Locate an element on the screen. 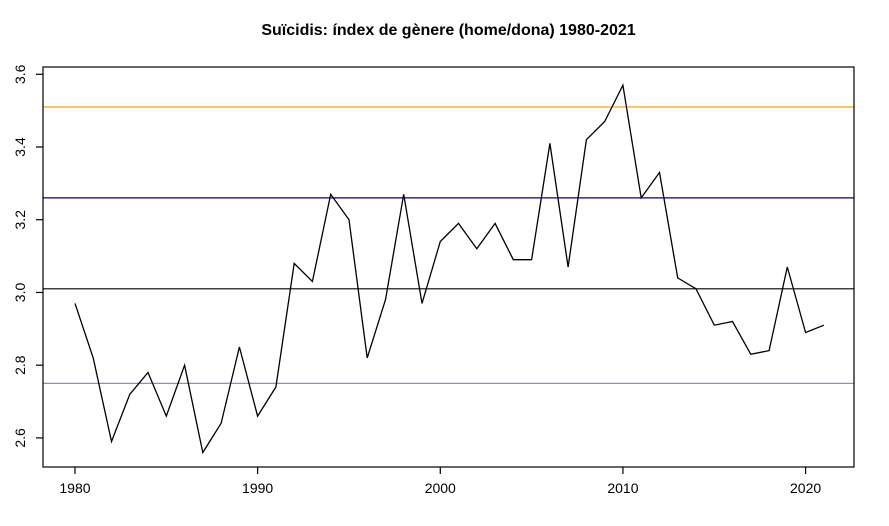  x-axis-tick-label: 1980 is located at coordinates (74, 488).